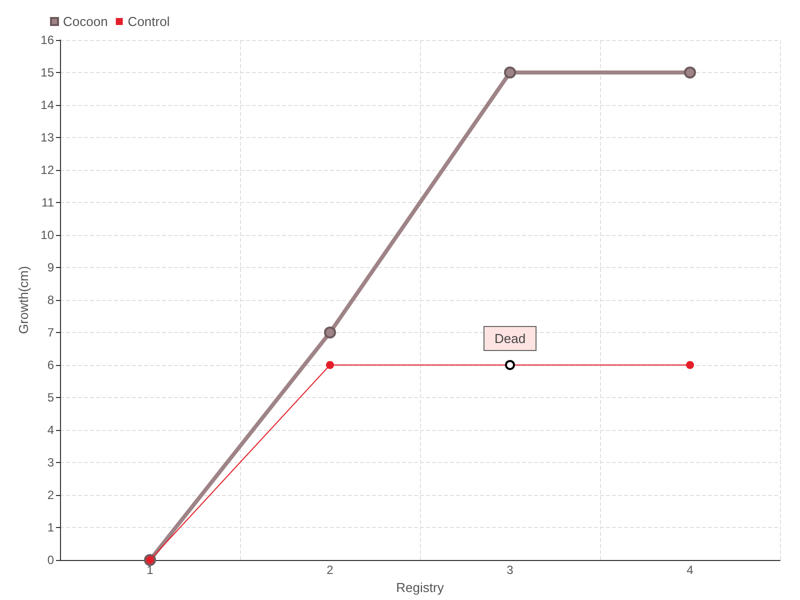 This screenshot has height=600, width=800. What do you see at coordinates (23, 300) in the screenshot?
I see `y-axis-title: Growth(cm)` at bounding box center [23, 300].